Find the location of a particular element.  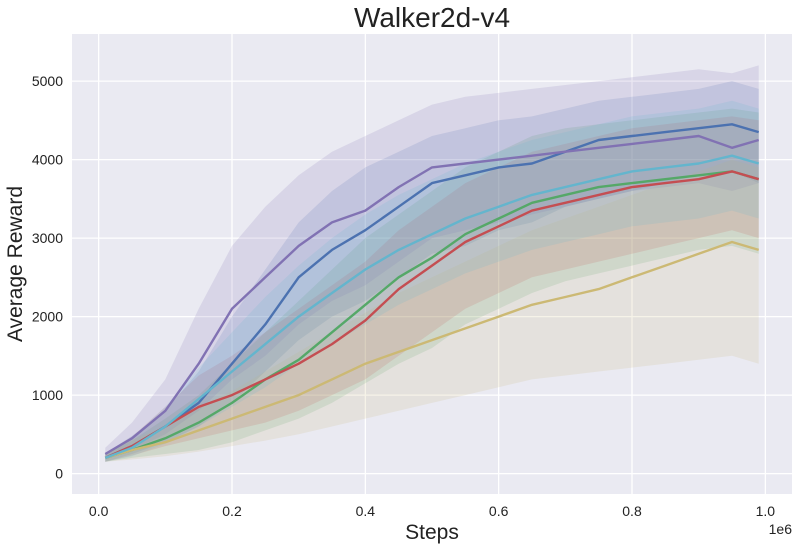

chart-title: Walker2d-v4 is located at coordinates (432, 17).